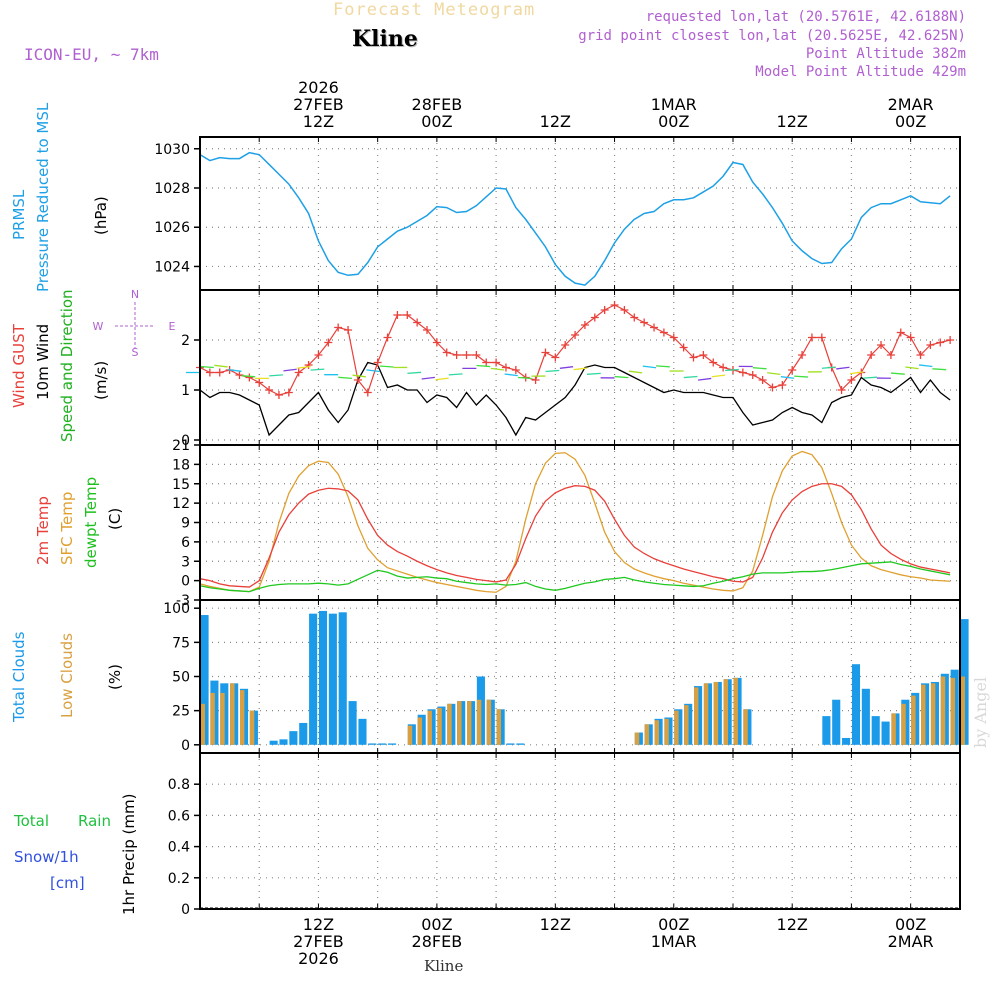 This screenshot has width=1000, height=1000. I want to click on label-rain: Rain, so click(94, 821).